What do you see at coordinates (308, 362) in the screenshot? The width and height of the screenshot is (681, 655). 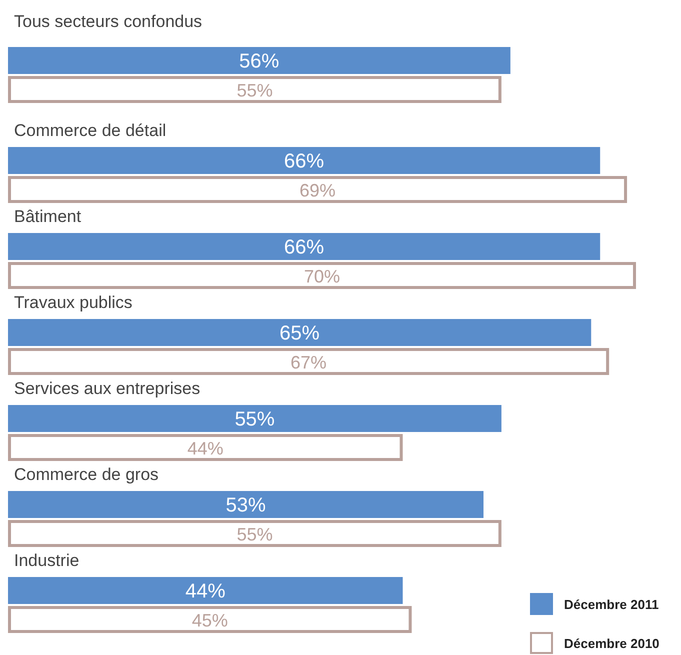 I see `data-label: 67%` at bounding box center [308, 362].